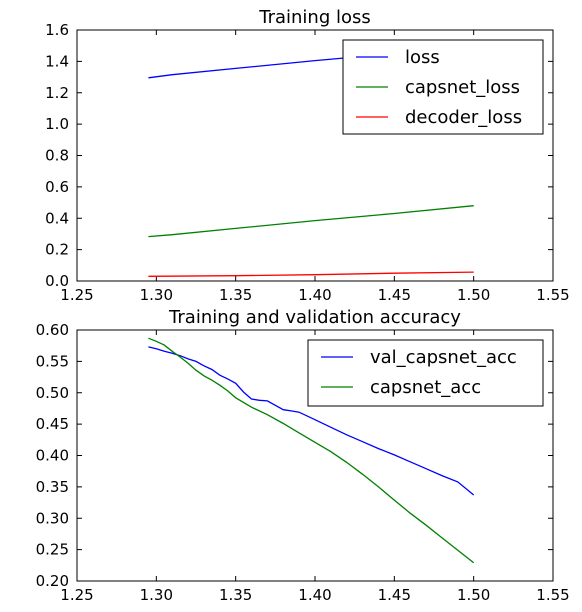 This screenshot has width=582, height=612. Describe the element at coordinates (57, 156) in the screenshot. I see `y-tick-label: 0.8` at that location.